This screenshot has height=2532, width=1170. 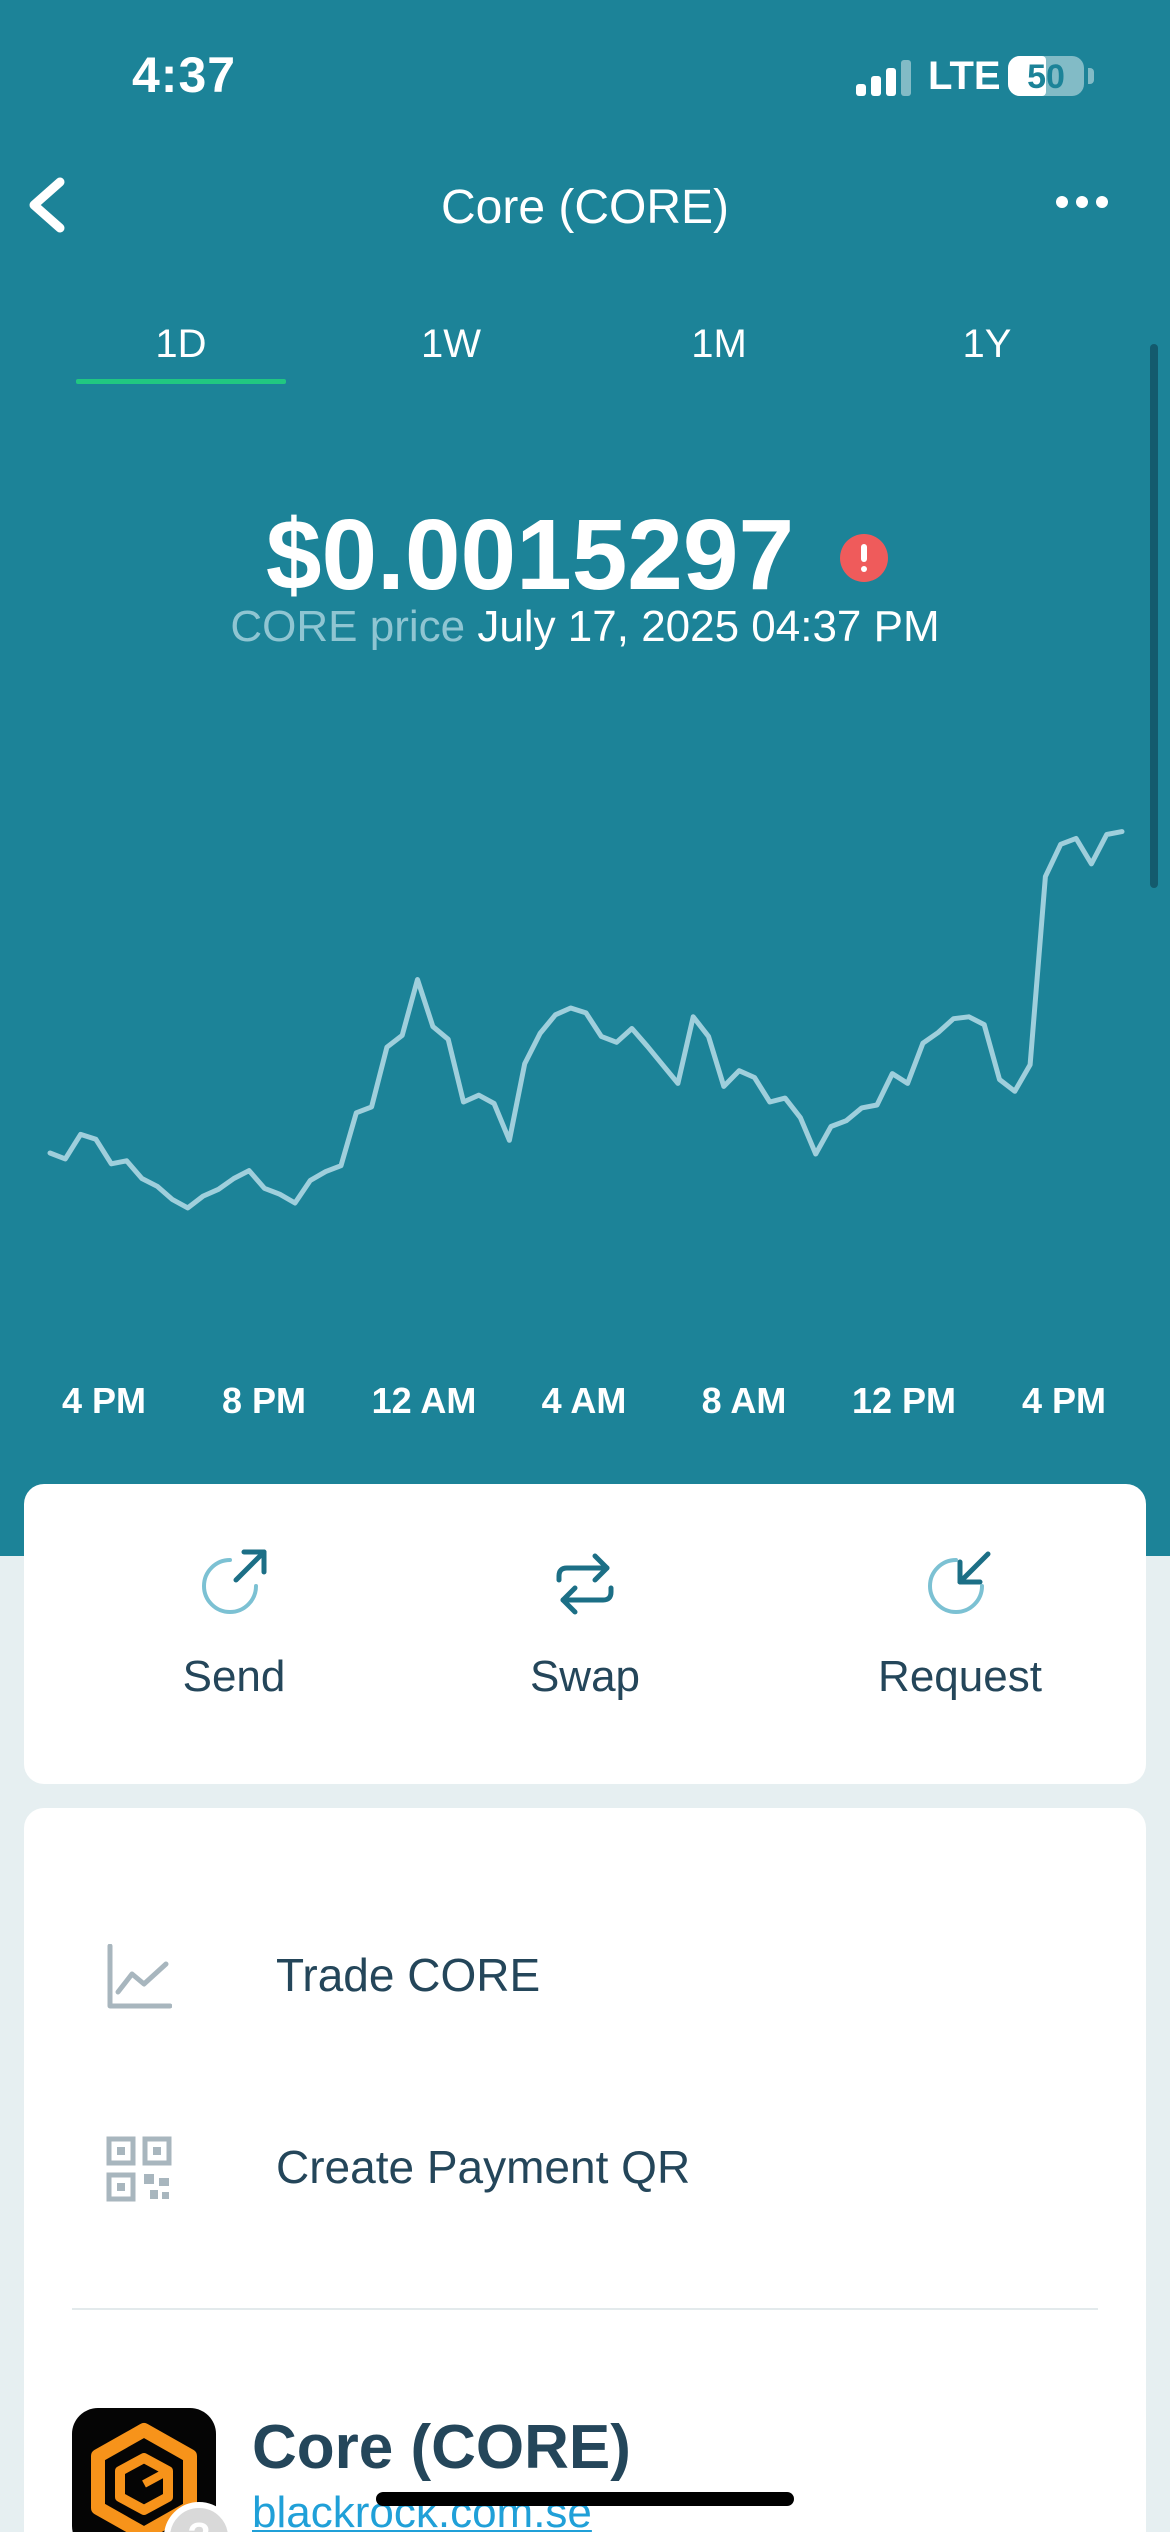 What do you see at coordinates (184, 75) in the screenshot?
I see `status-time: 4:37` at bounding box center [184, 75].